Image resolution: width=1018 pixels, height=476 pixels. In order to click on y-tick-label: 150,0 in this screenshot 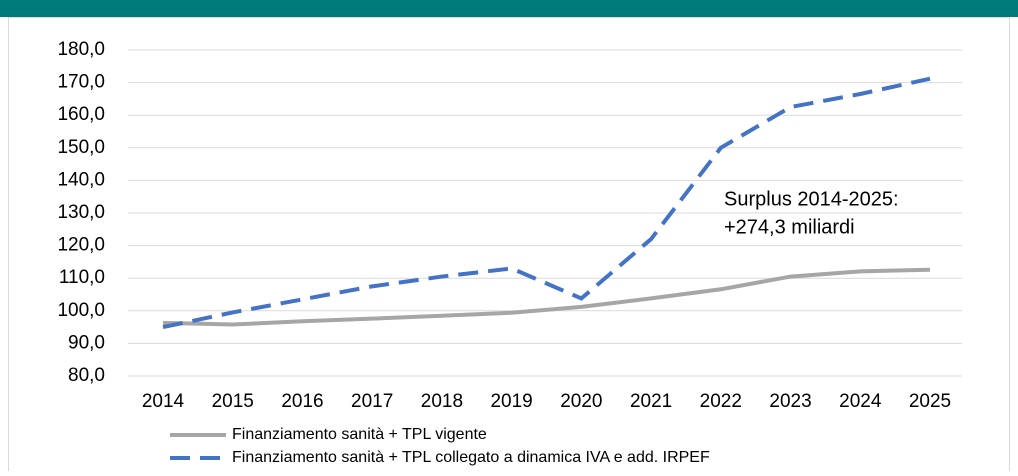, I will do `click(81, 147)`.